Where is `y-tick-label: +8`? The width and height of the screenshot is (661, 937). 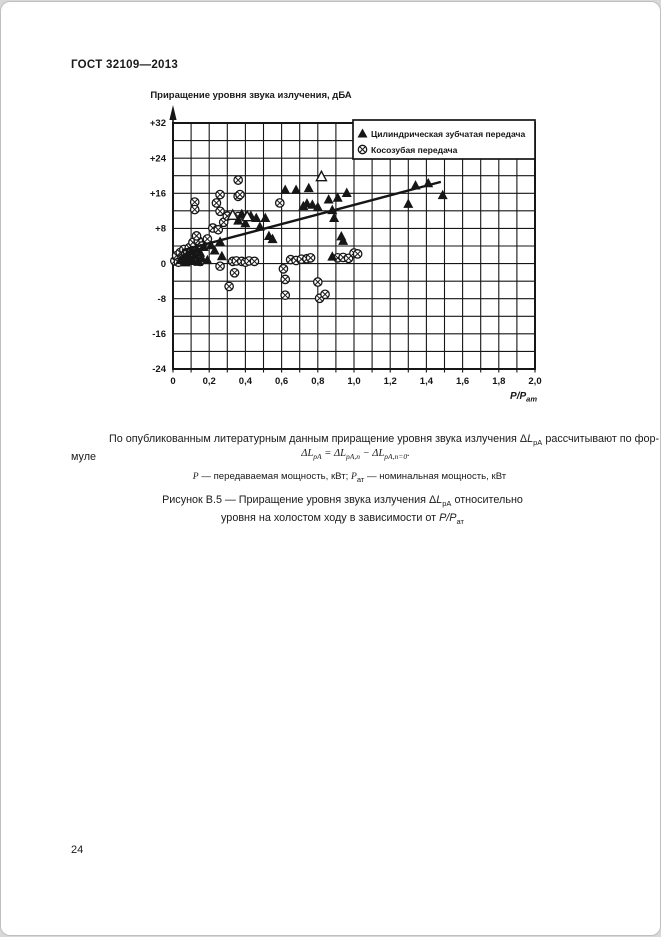 y-tick-label: +8 is located at coordinates (160, 229).